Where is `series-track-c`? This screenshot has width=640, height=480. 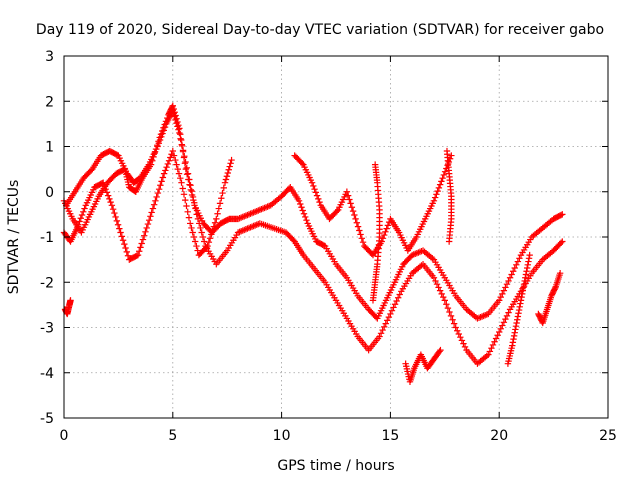 series-track-c is located at coordinates (147, 205).